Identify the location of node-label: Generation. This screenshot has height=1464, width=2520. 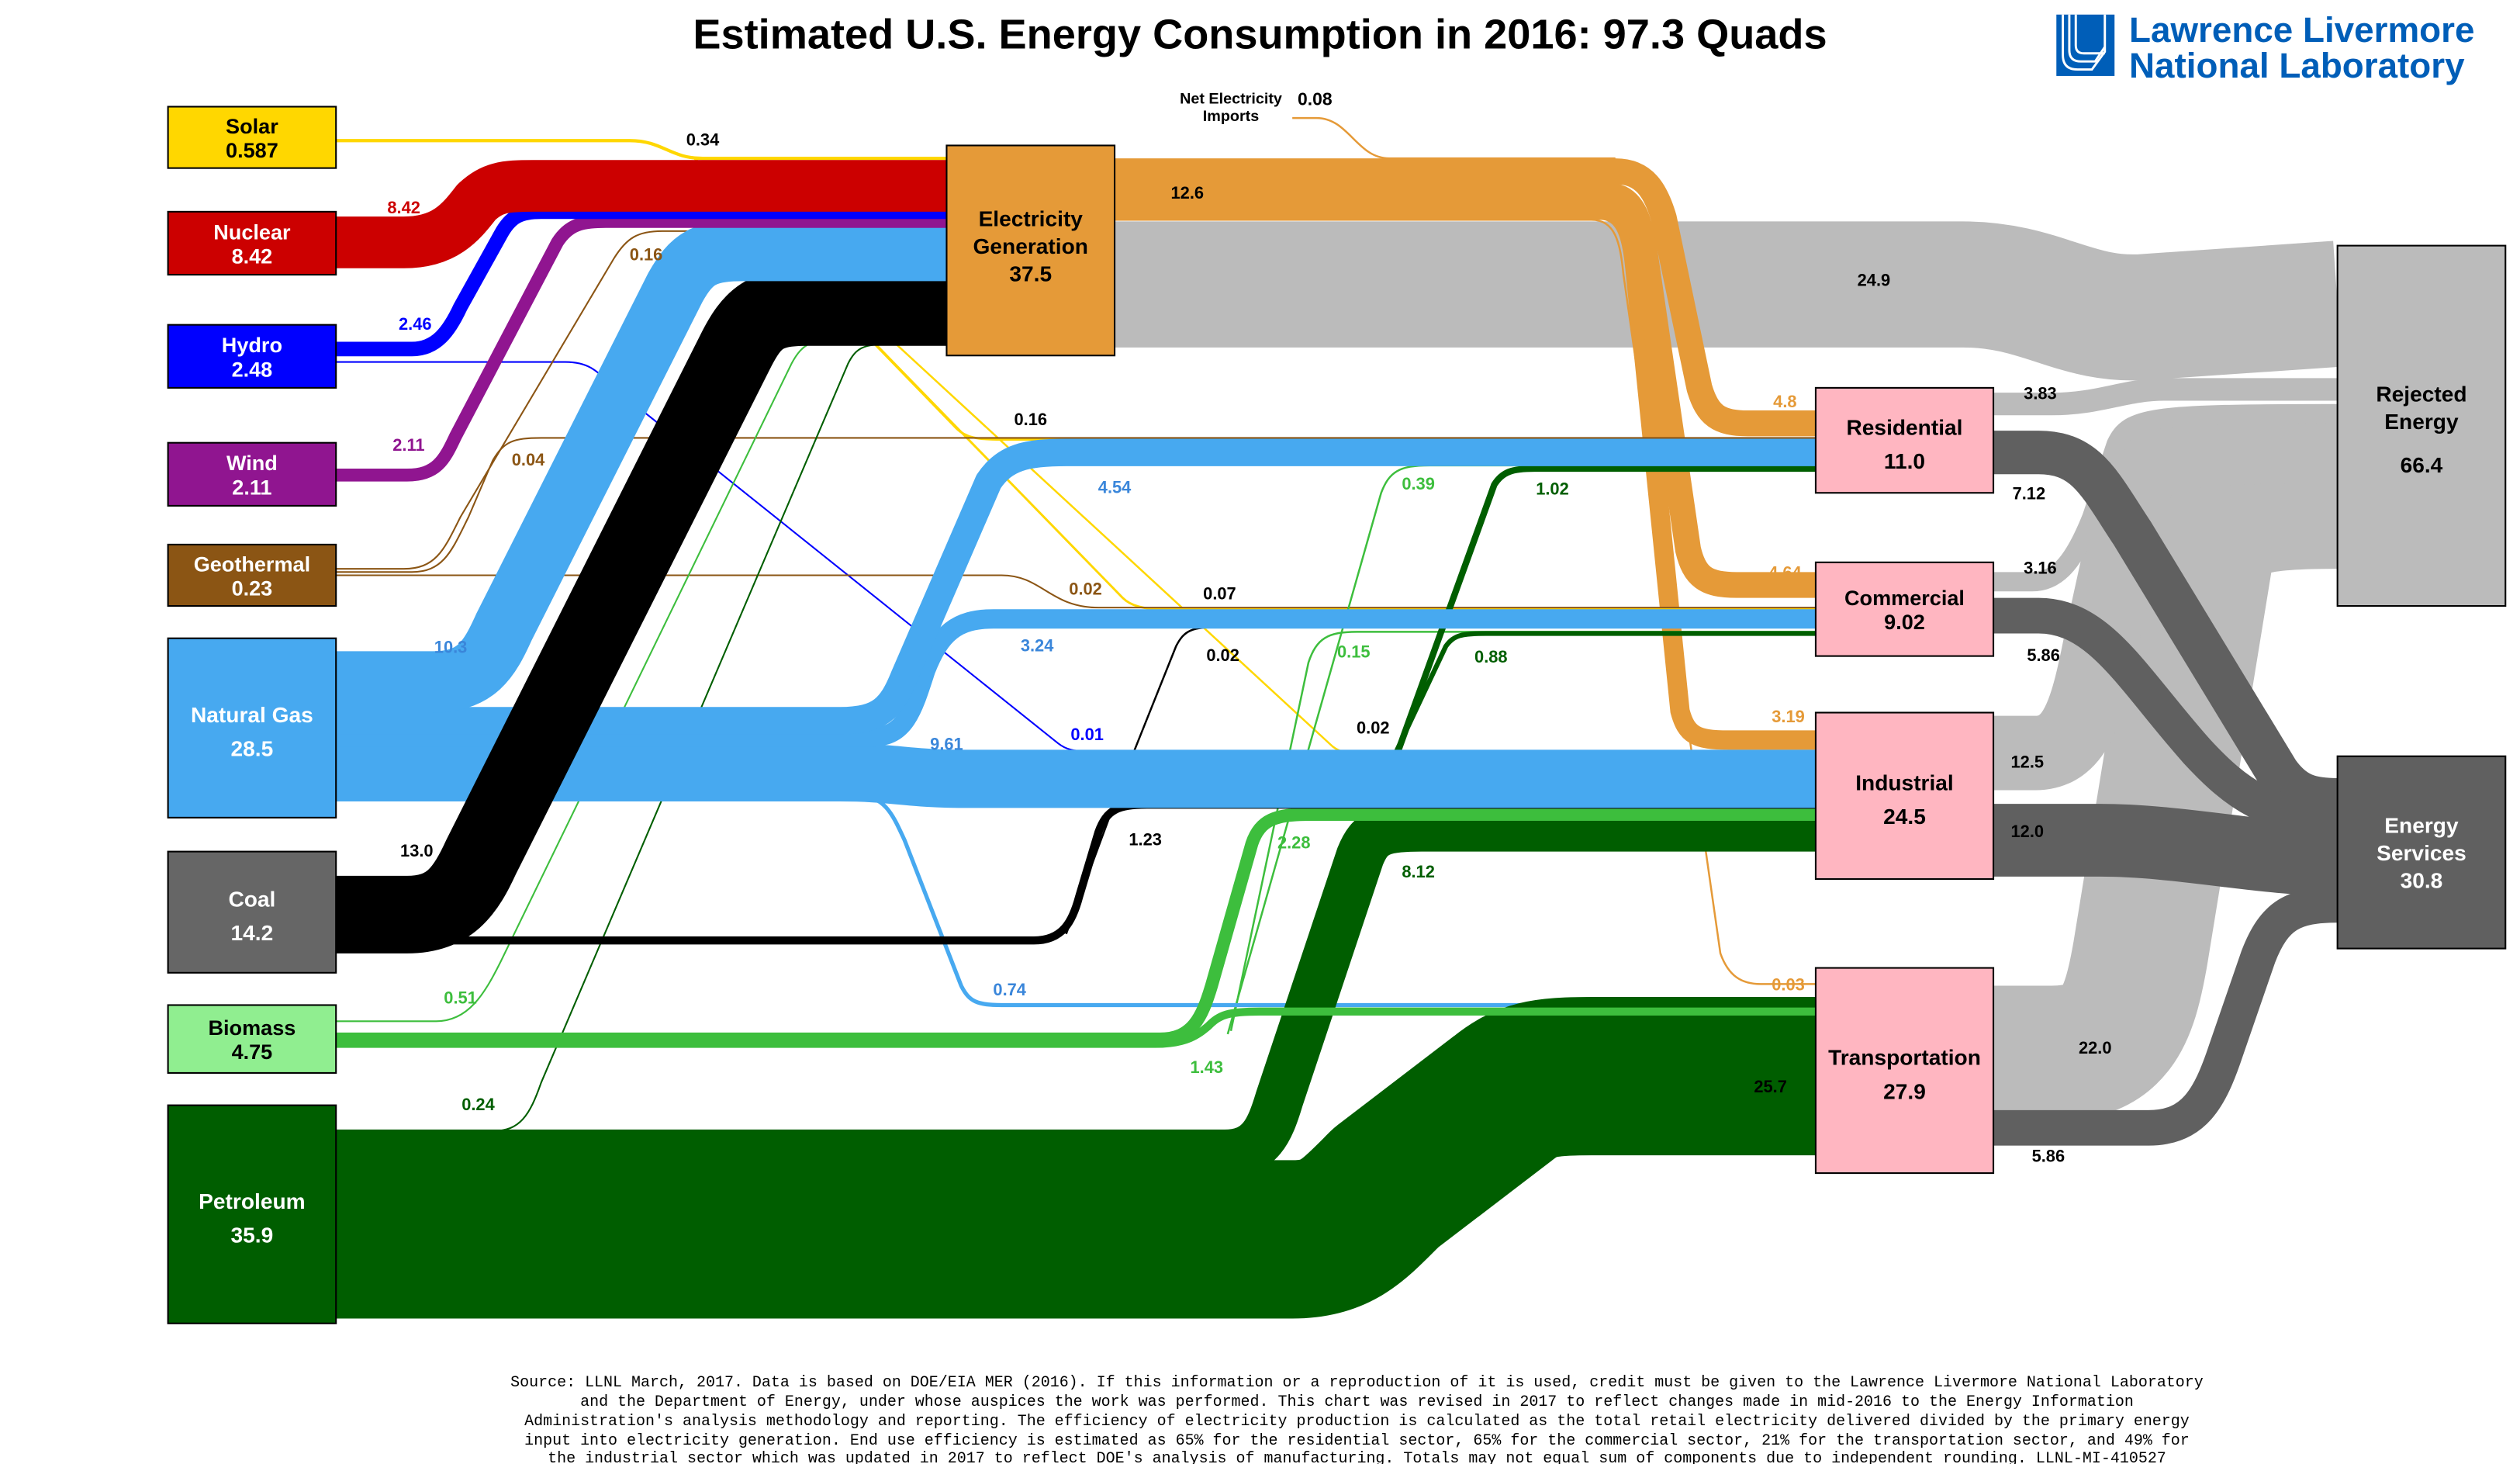
(1030, 246).